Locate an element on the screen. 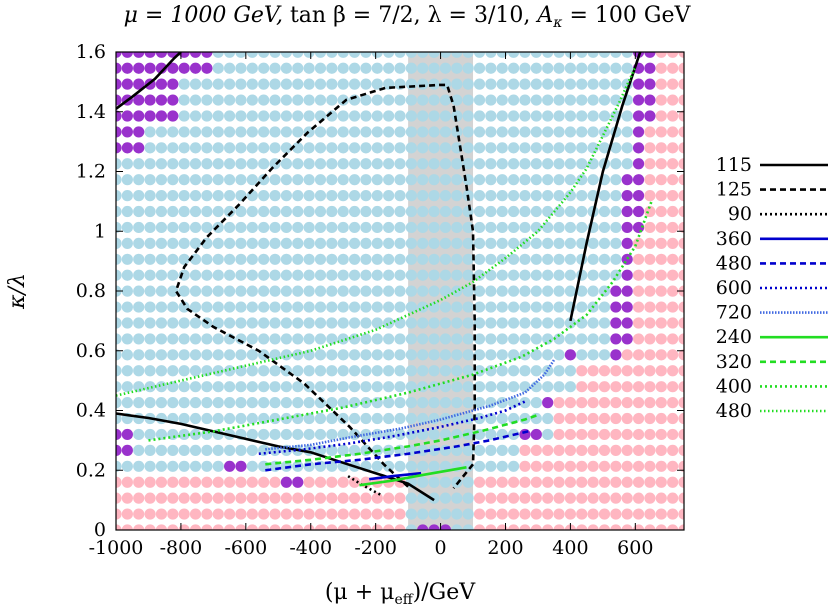 Image resolution: width=830 pixels, height=609 pixels. legend-label: 115 is located at coordinates (734, 165).